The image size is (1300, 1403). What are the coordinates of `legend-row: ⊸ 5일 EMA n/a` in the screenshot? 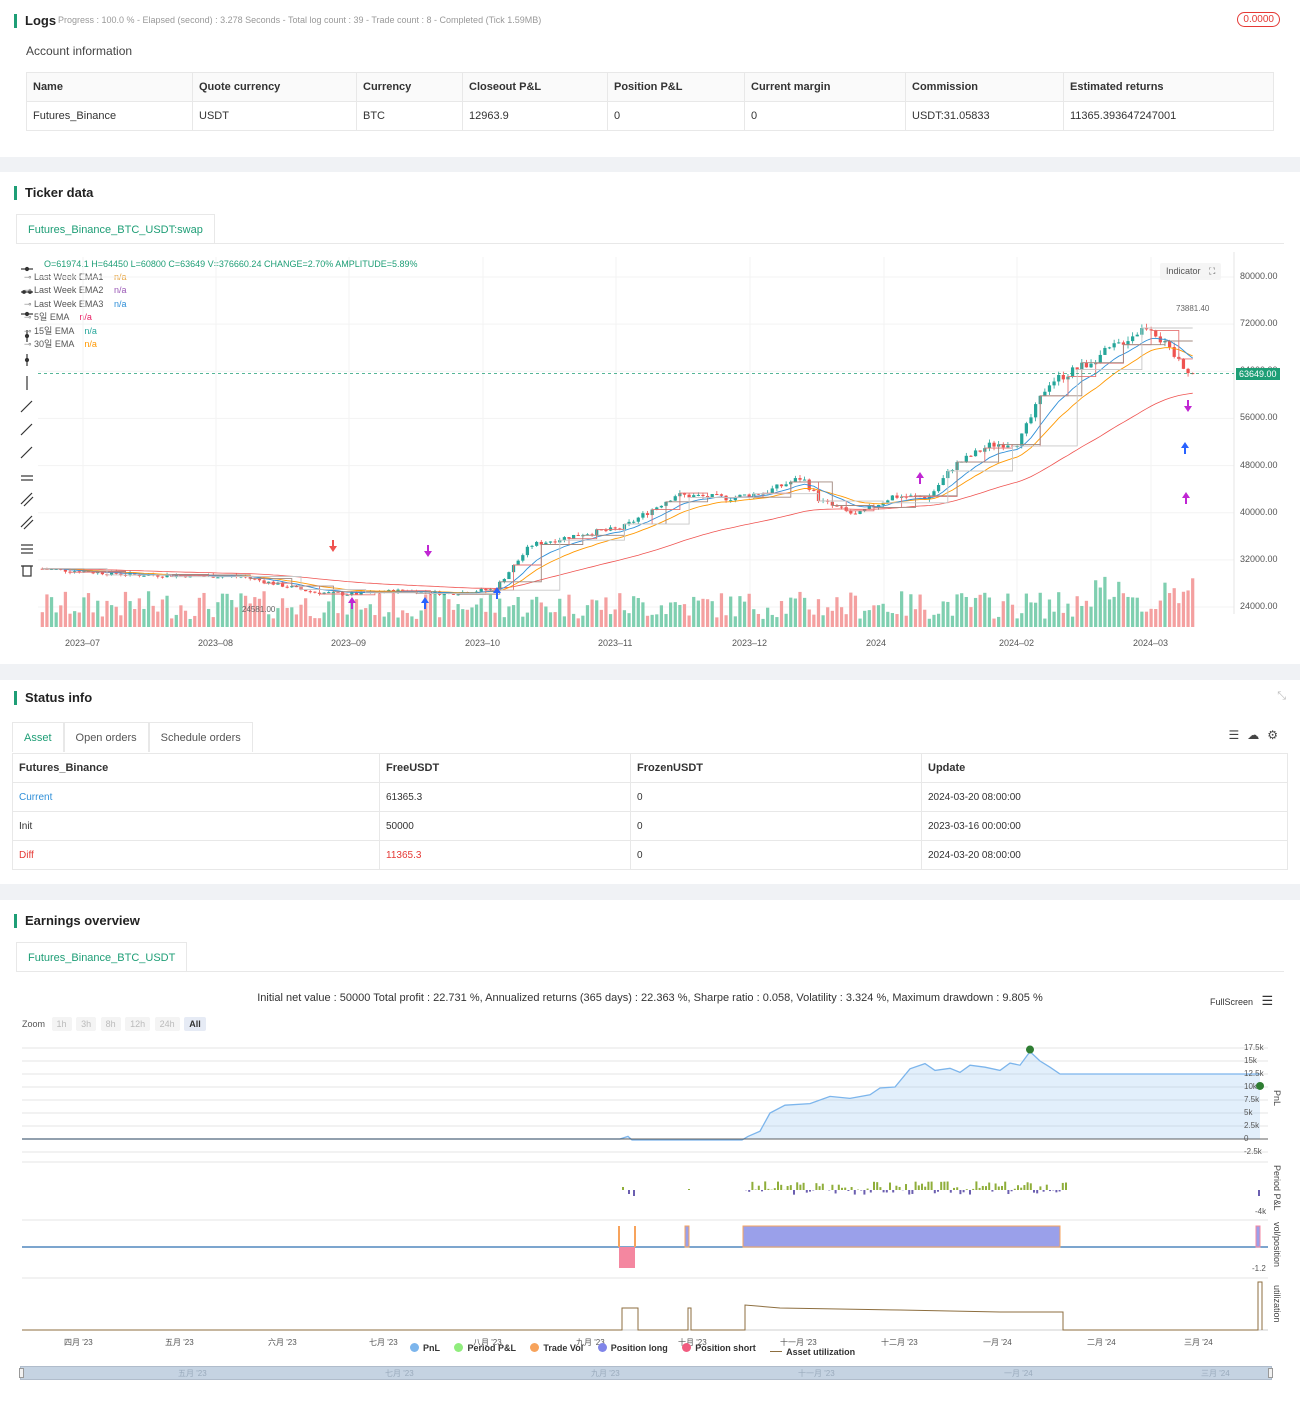 It's located at (58, 317).